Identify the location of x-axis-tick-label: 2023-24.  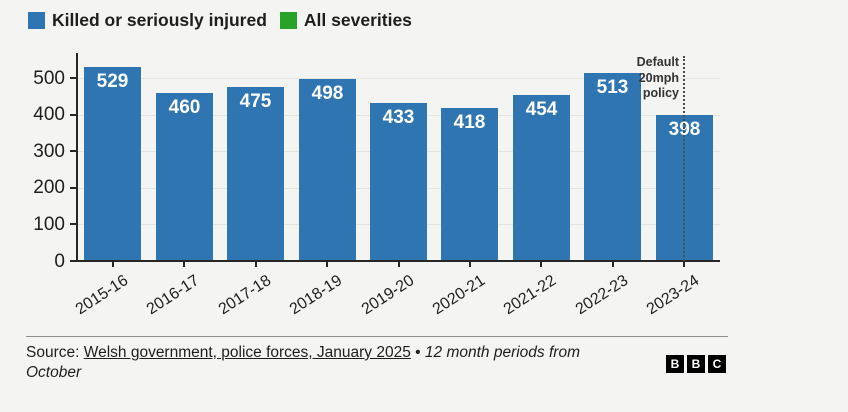
(673, 295).